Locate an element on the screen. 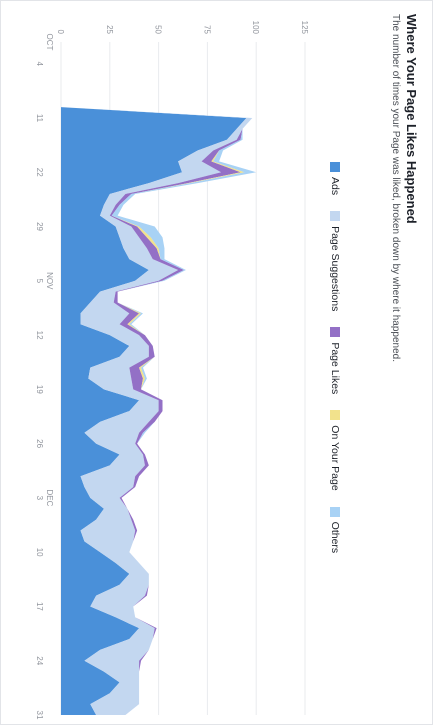 This screenshot has height=725, width=433. y-tick-label-100: 100 is located at coordinates (255, 28).